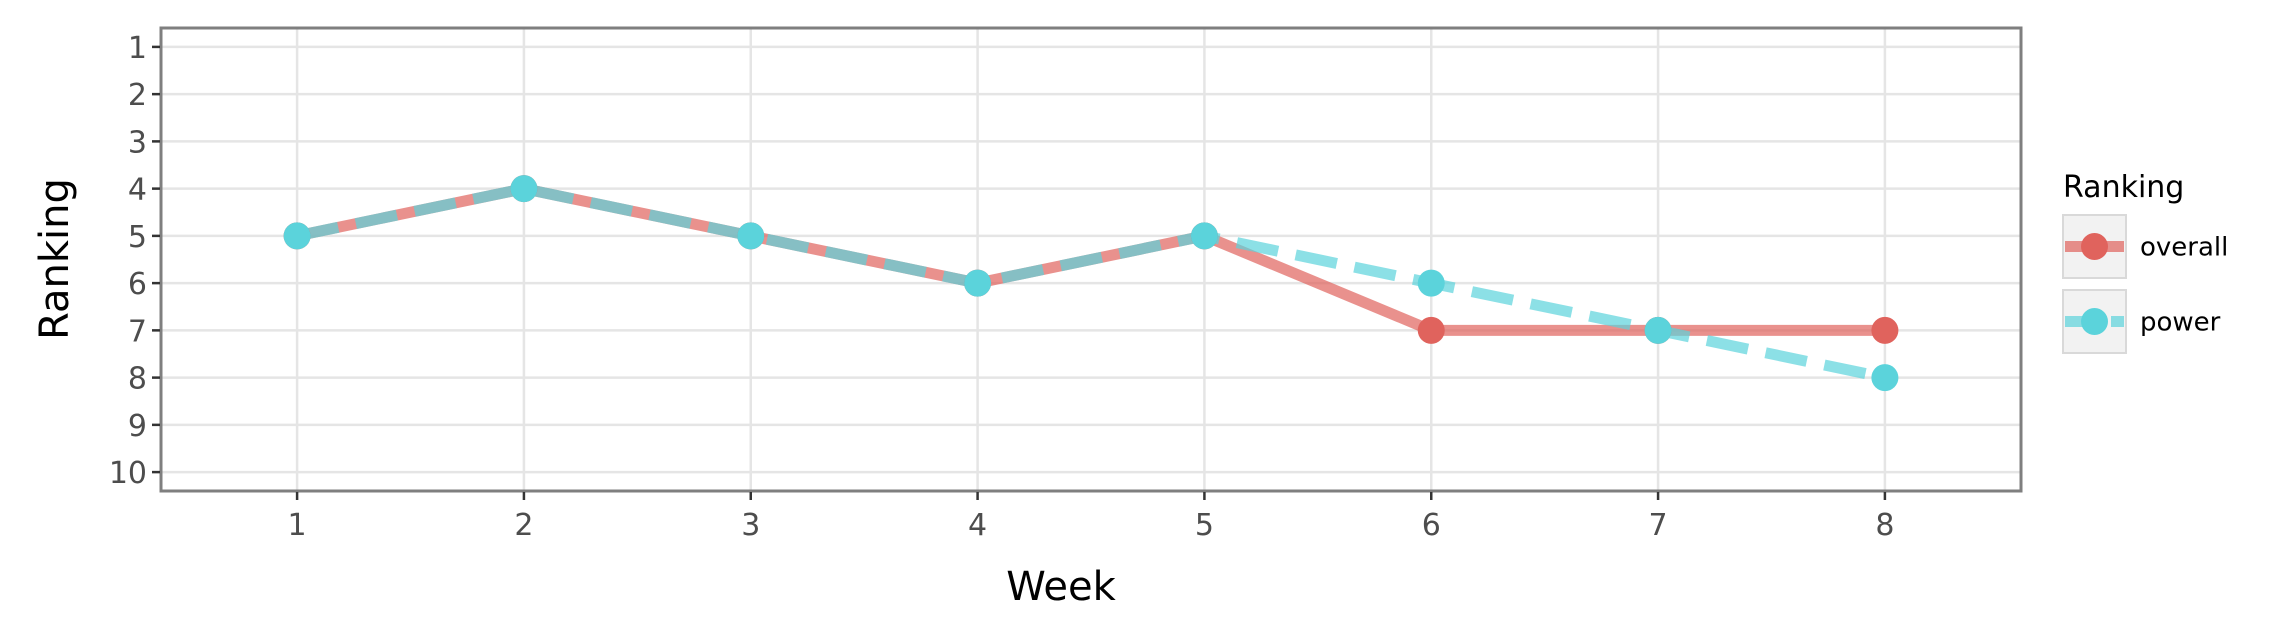 This screenshot has width=2276, height=641. I want to click on y-tick-label: 4, so click(137, 190).